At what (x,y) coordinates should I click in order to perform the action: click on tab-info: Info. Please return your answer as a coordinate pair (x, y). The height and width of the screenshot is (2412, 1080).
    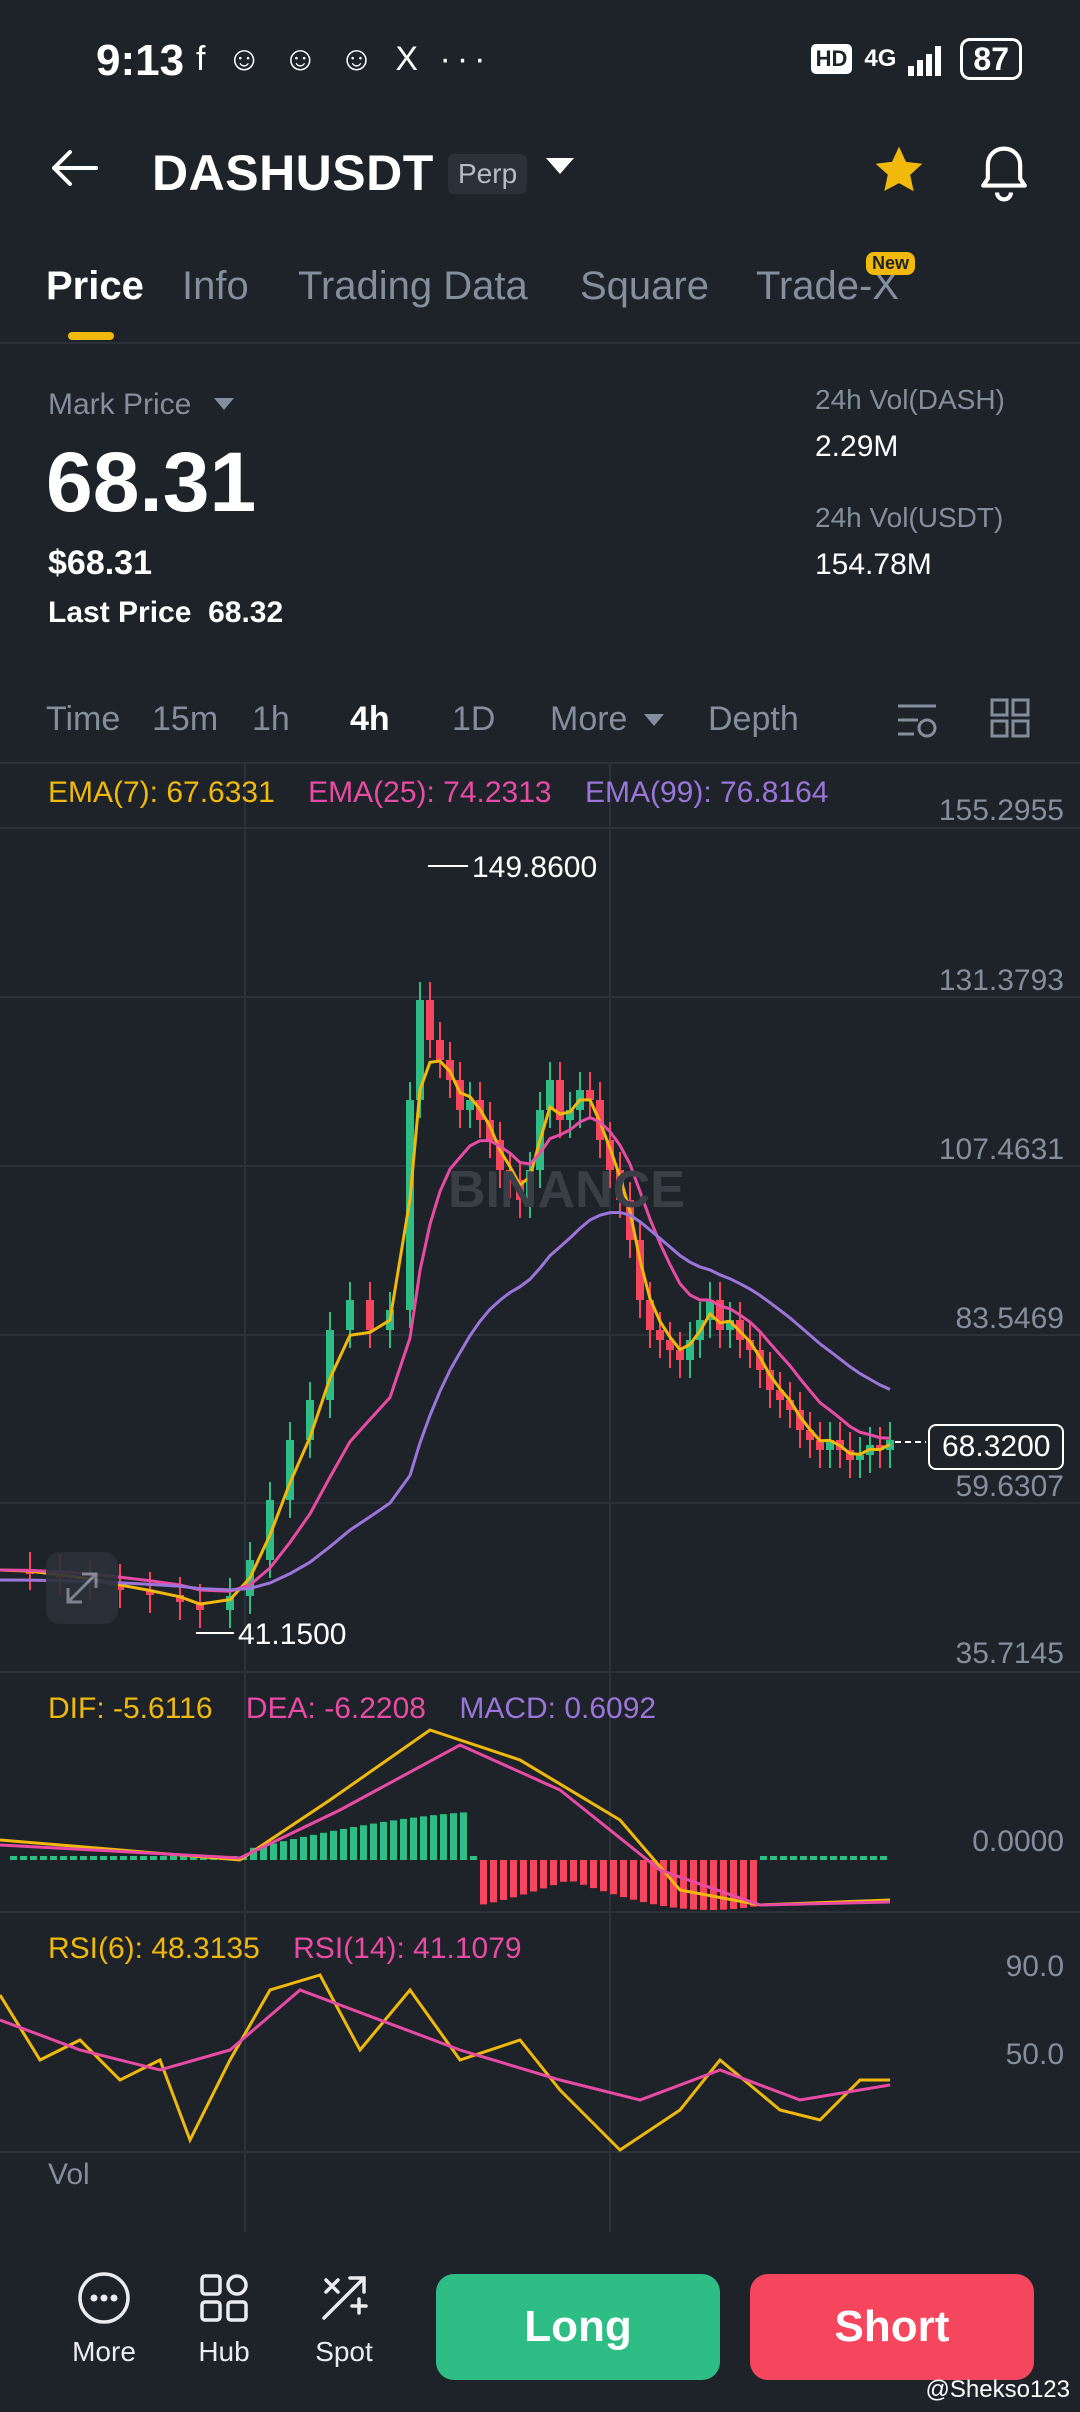
    Looking at the image, I should click on (215, 286).